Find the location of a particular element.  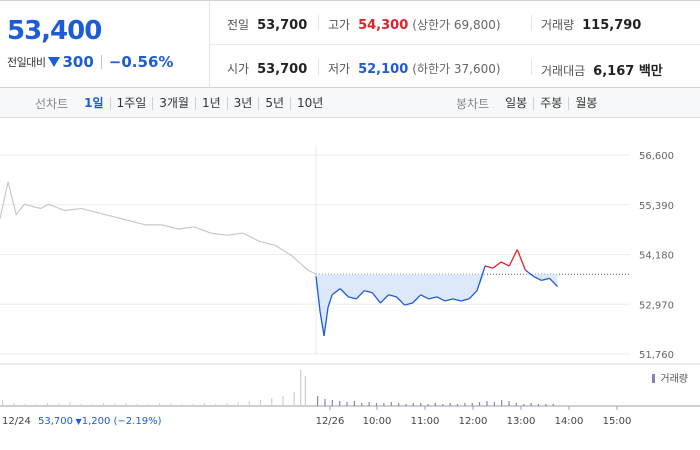

tab-line-4: 3년 is located at coordinates (242, 103).